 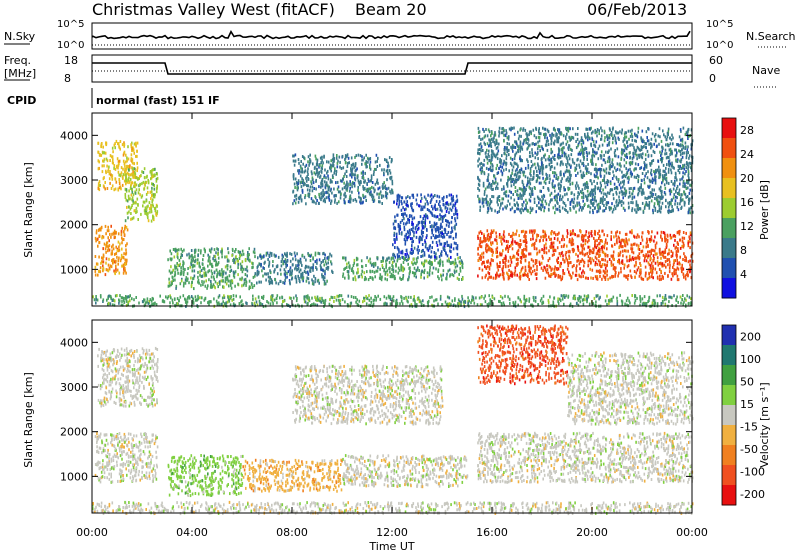 What do you see at coordinates (20, 36) in the screenshot?
I see `nsky-label: N.Sky` at bounding box center [20, 36].